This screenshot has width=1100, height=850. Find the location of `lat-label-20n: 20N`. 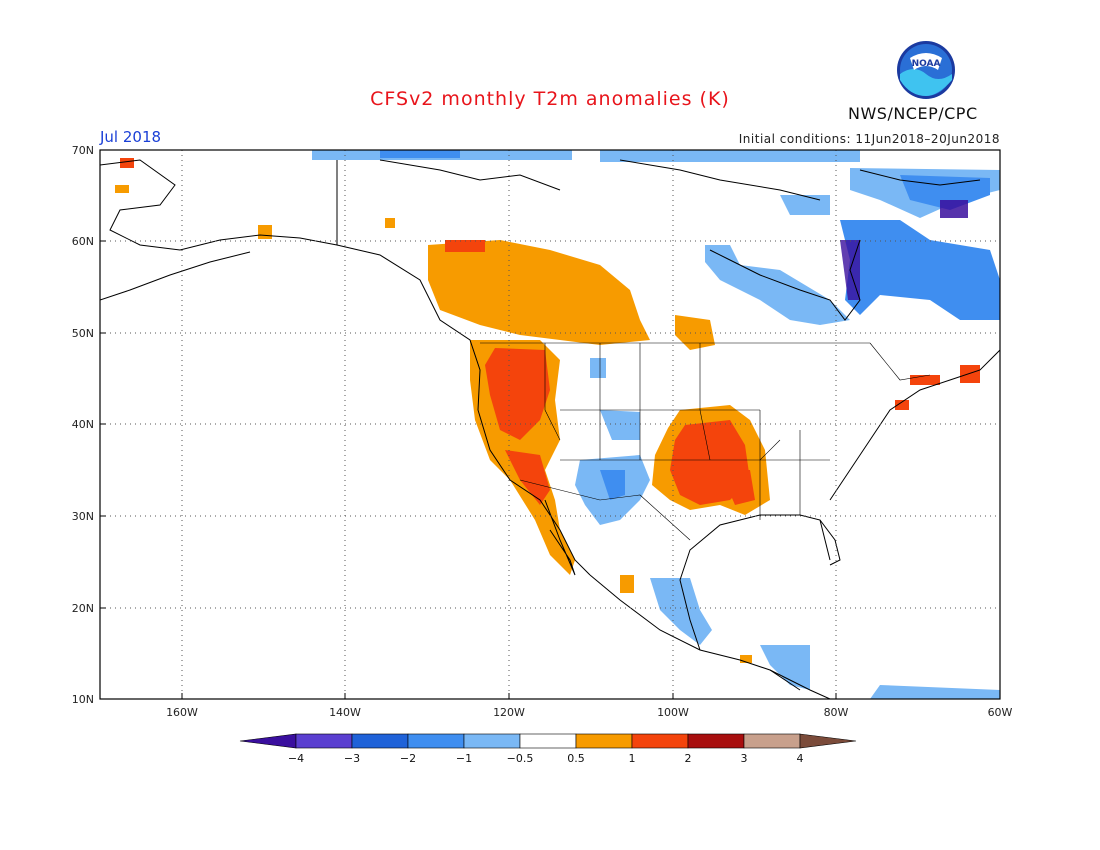

lat-label-20n: 20N is located at coordinates (83, 608).